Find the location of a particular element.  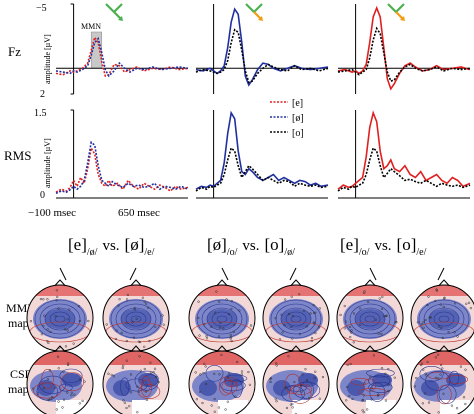

sound-direction-icon is located at coordinates (396, 12).